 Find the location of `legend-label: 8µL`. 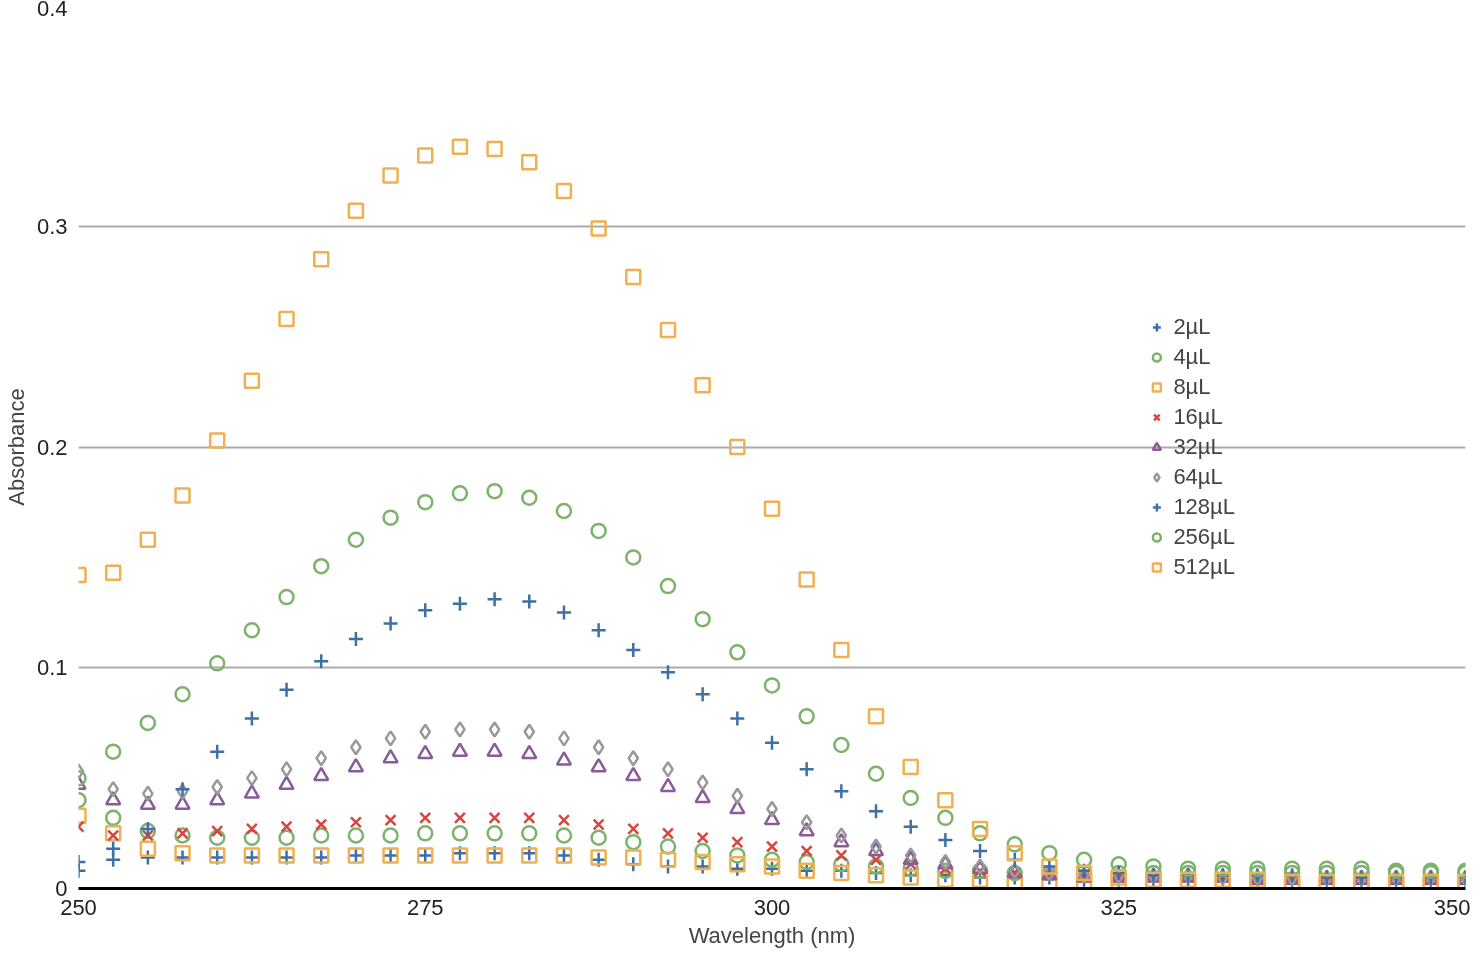

legend-label: 8µL is located at coordinates (1192, 386).